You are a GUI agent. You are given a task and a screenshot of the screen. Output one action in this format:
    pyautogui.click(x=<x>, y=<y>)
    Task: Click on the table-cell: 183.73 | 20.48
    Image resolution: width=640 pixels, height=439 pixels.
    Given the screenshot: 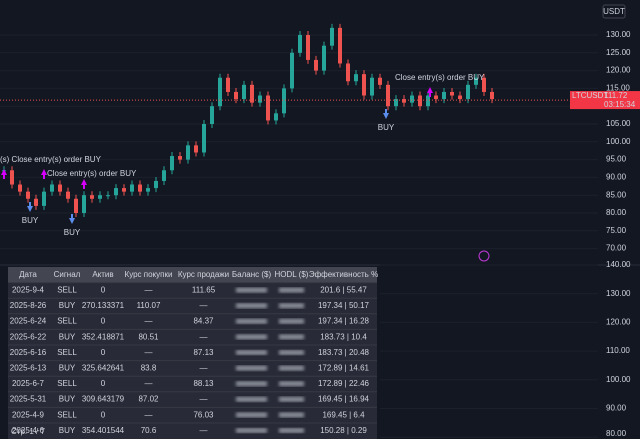 What is the action you would take?
    pyautogui.click(x=344, y=352)
    